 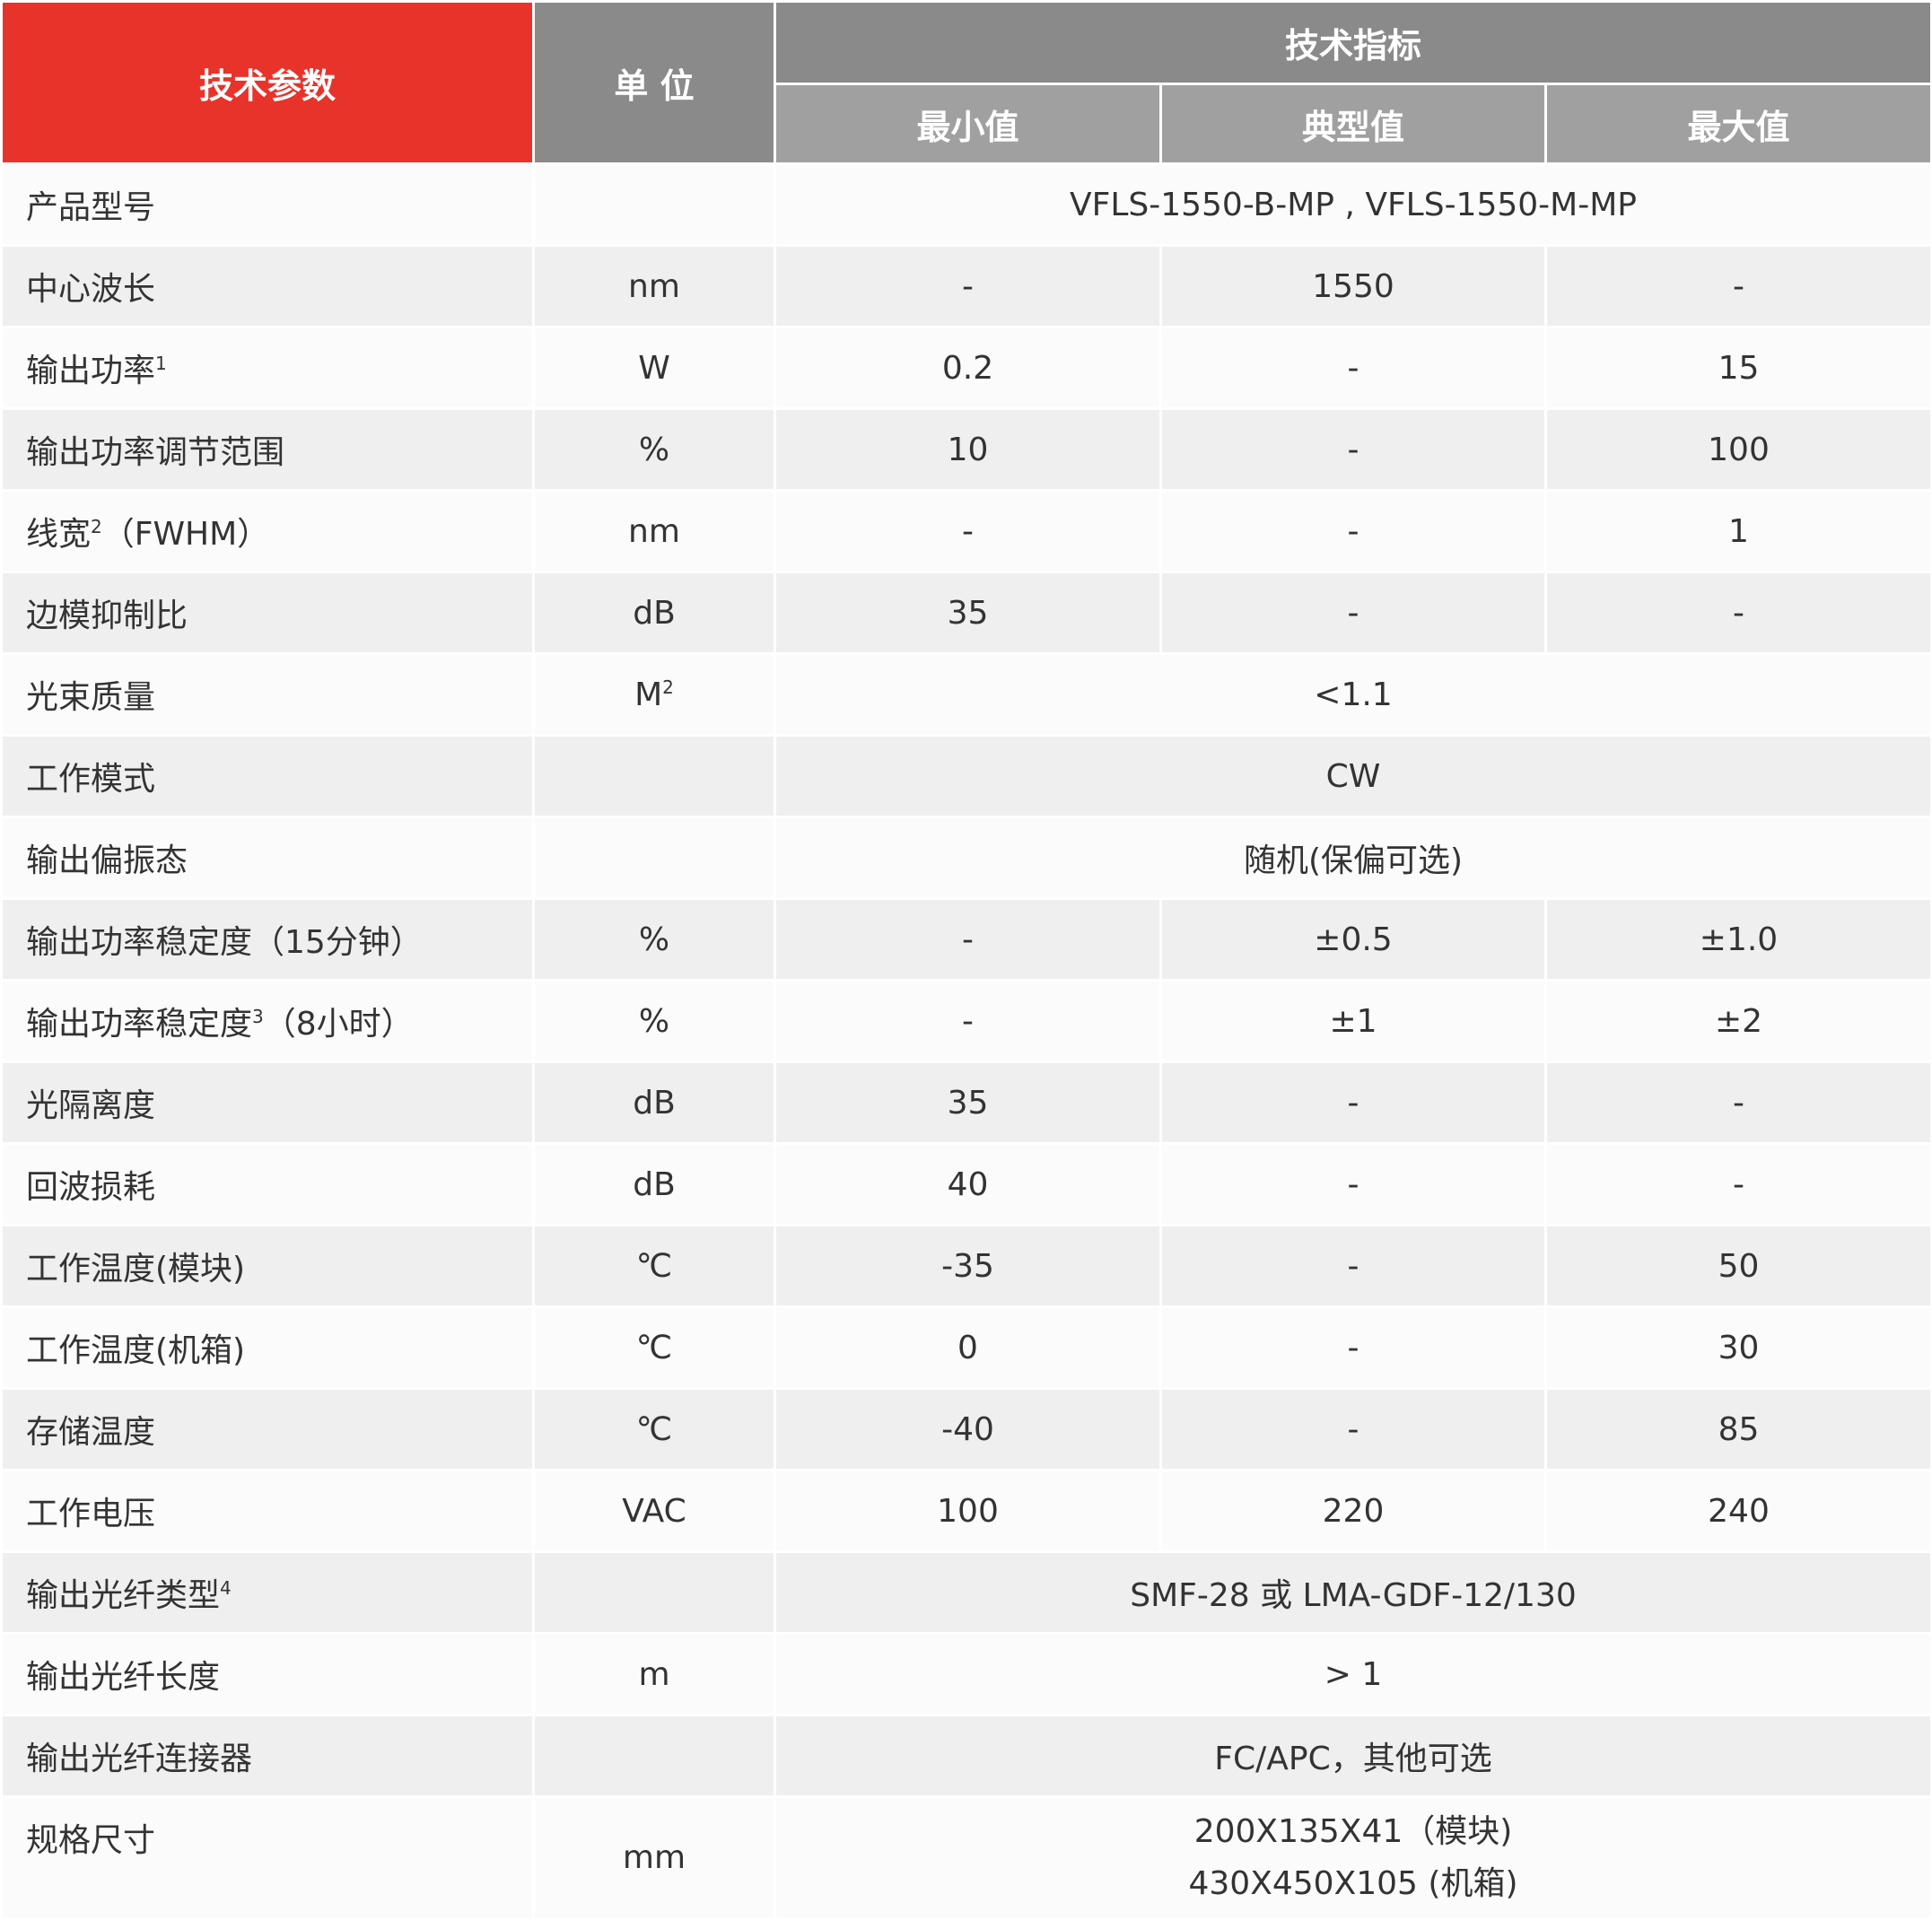 What do you see at coordinates (226, 1588) in the screenshot?
I see `footnote-marker: 4` at bounding box center [226, 1588].